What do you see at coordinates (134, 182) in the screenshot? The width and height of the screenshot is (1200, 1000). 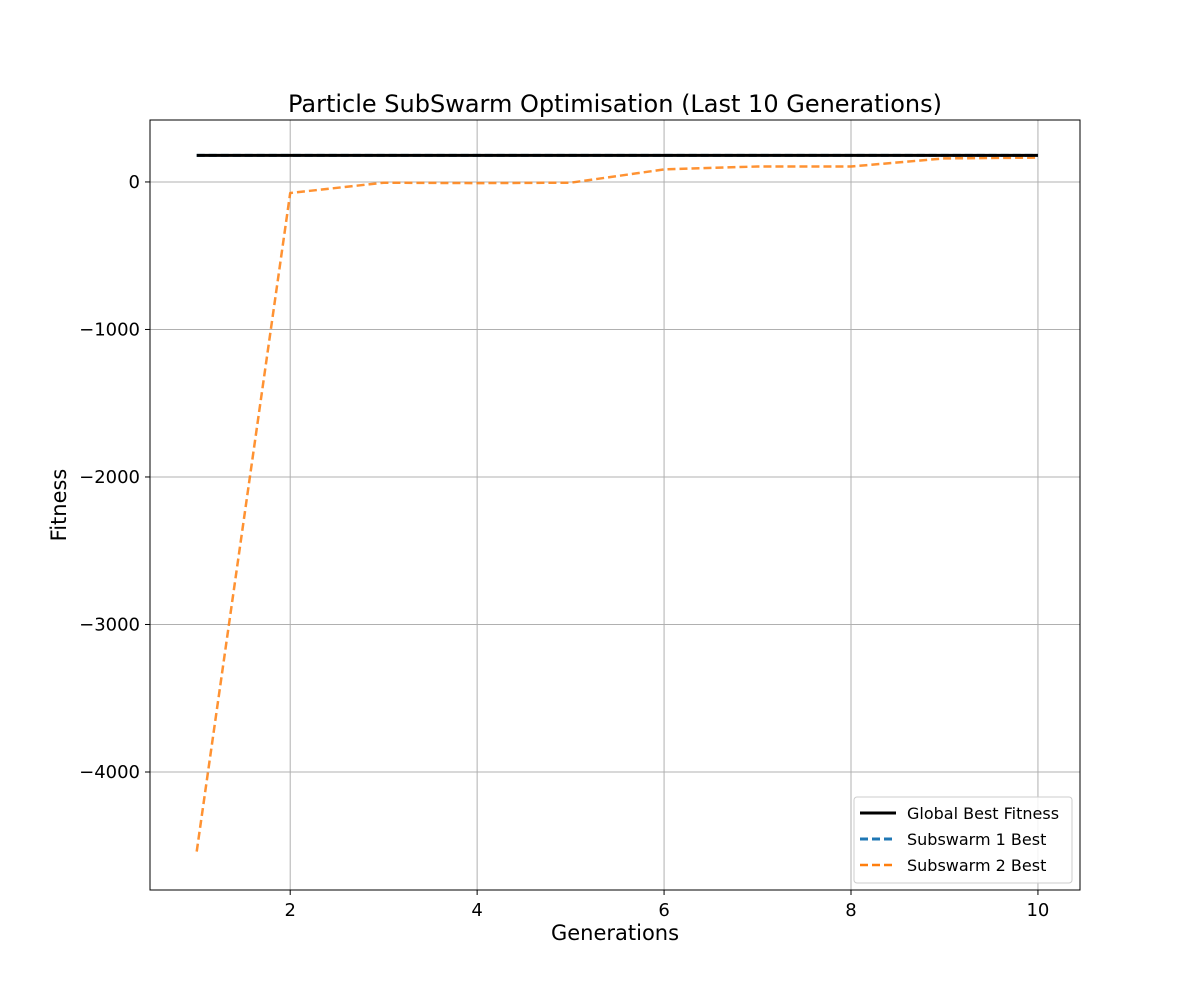 I see `y-tick-label: 0` at bounding box center [134, 182].